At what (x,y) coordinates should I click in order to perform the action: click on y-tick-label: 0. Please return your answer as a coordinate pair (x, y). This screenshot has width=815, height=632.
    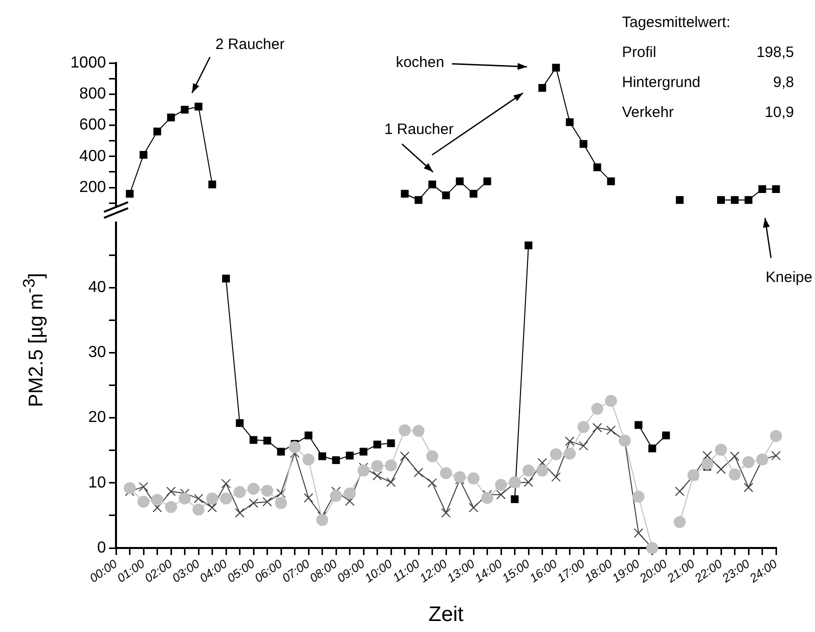
    Looking at the image, I should click on (101, 547).